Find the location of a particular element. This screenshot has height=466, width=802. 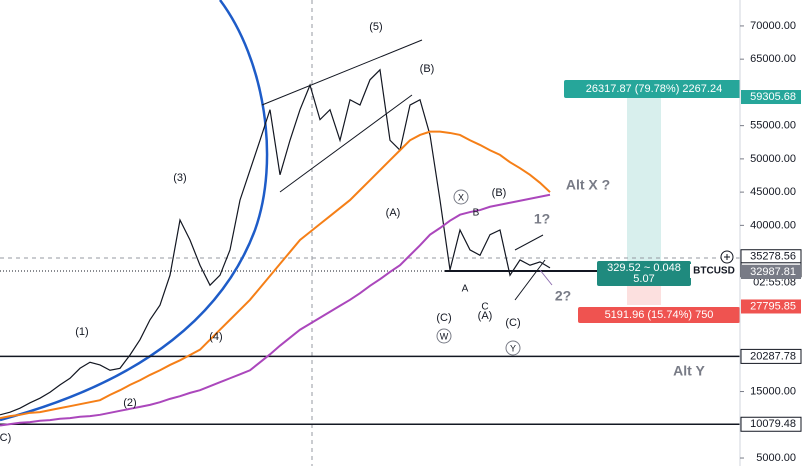

wave-label: (5) is located at coordinates (375, 27).